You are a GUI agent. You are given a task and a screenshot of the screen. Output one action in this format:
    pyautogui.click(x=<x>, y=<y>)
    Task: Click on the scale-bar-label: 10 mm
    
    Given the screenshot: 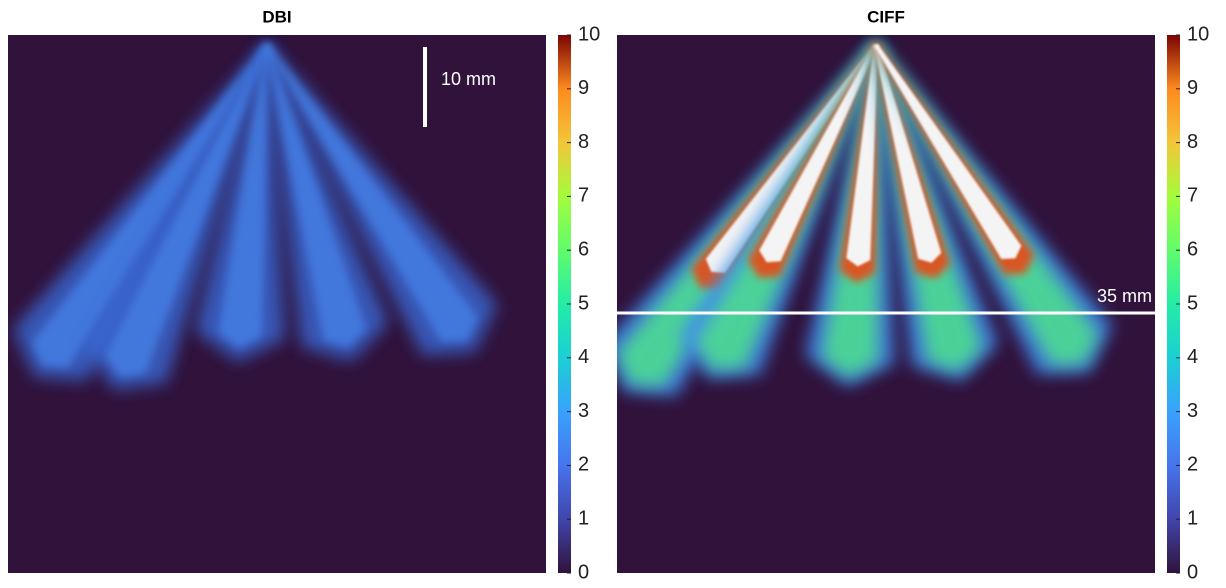 What is the action you would take?
    pyautogui.click(x=468, y=79)
    